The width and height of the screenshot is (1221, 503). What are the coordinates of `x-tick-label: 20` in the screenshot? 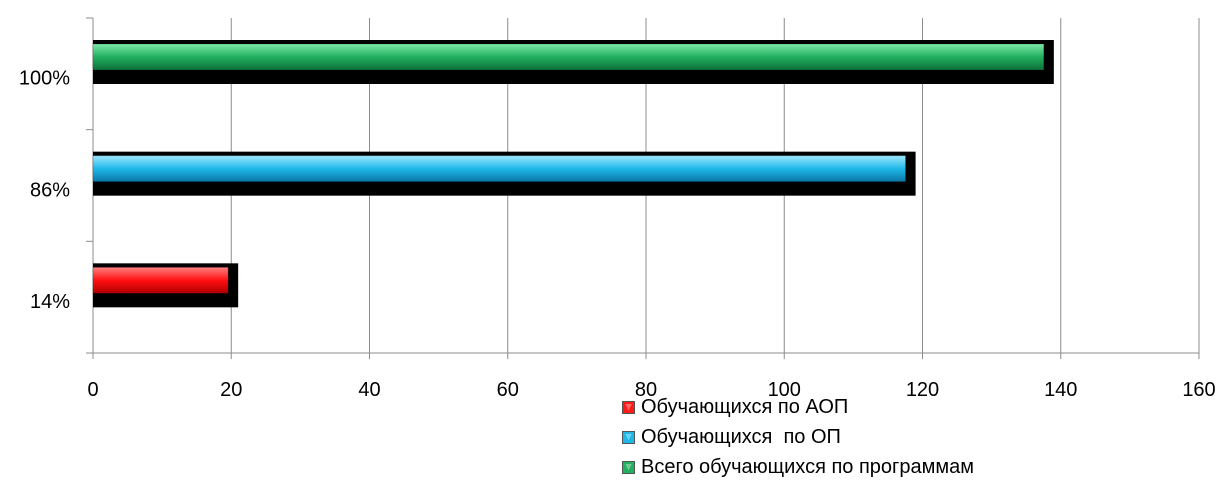 It's located at (231, 390).